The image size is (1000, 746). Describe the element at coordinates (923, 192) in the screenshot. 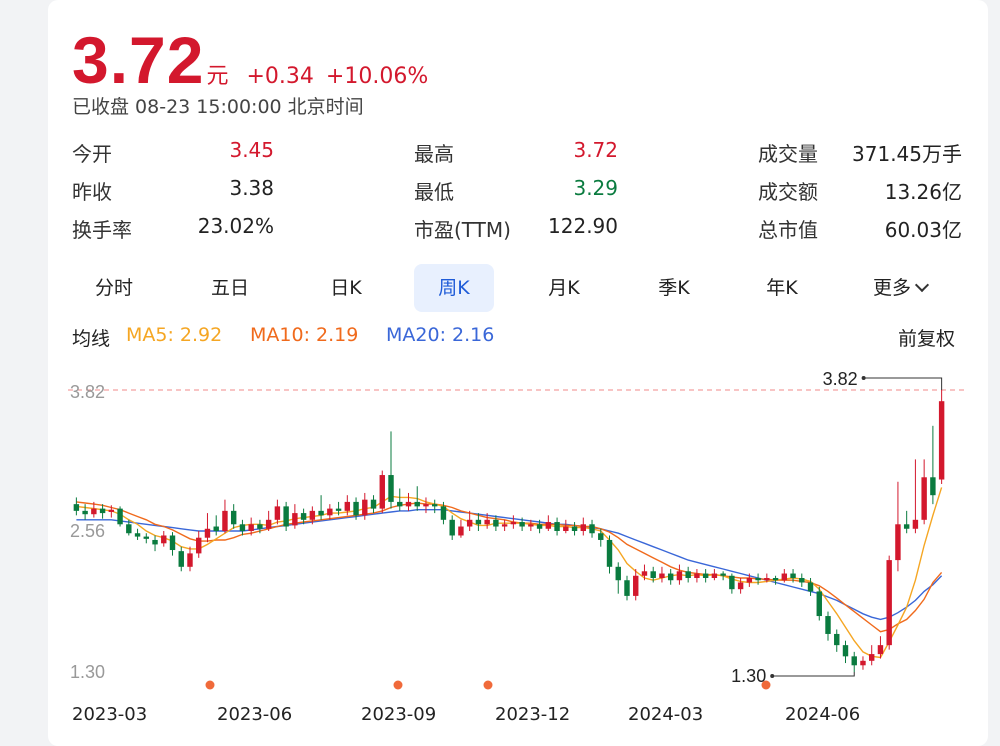

I see `stat-value: 13.26亿` at that location.